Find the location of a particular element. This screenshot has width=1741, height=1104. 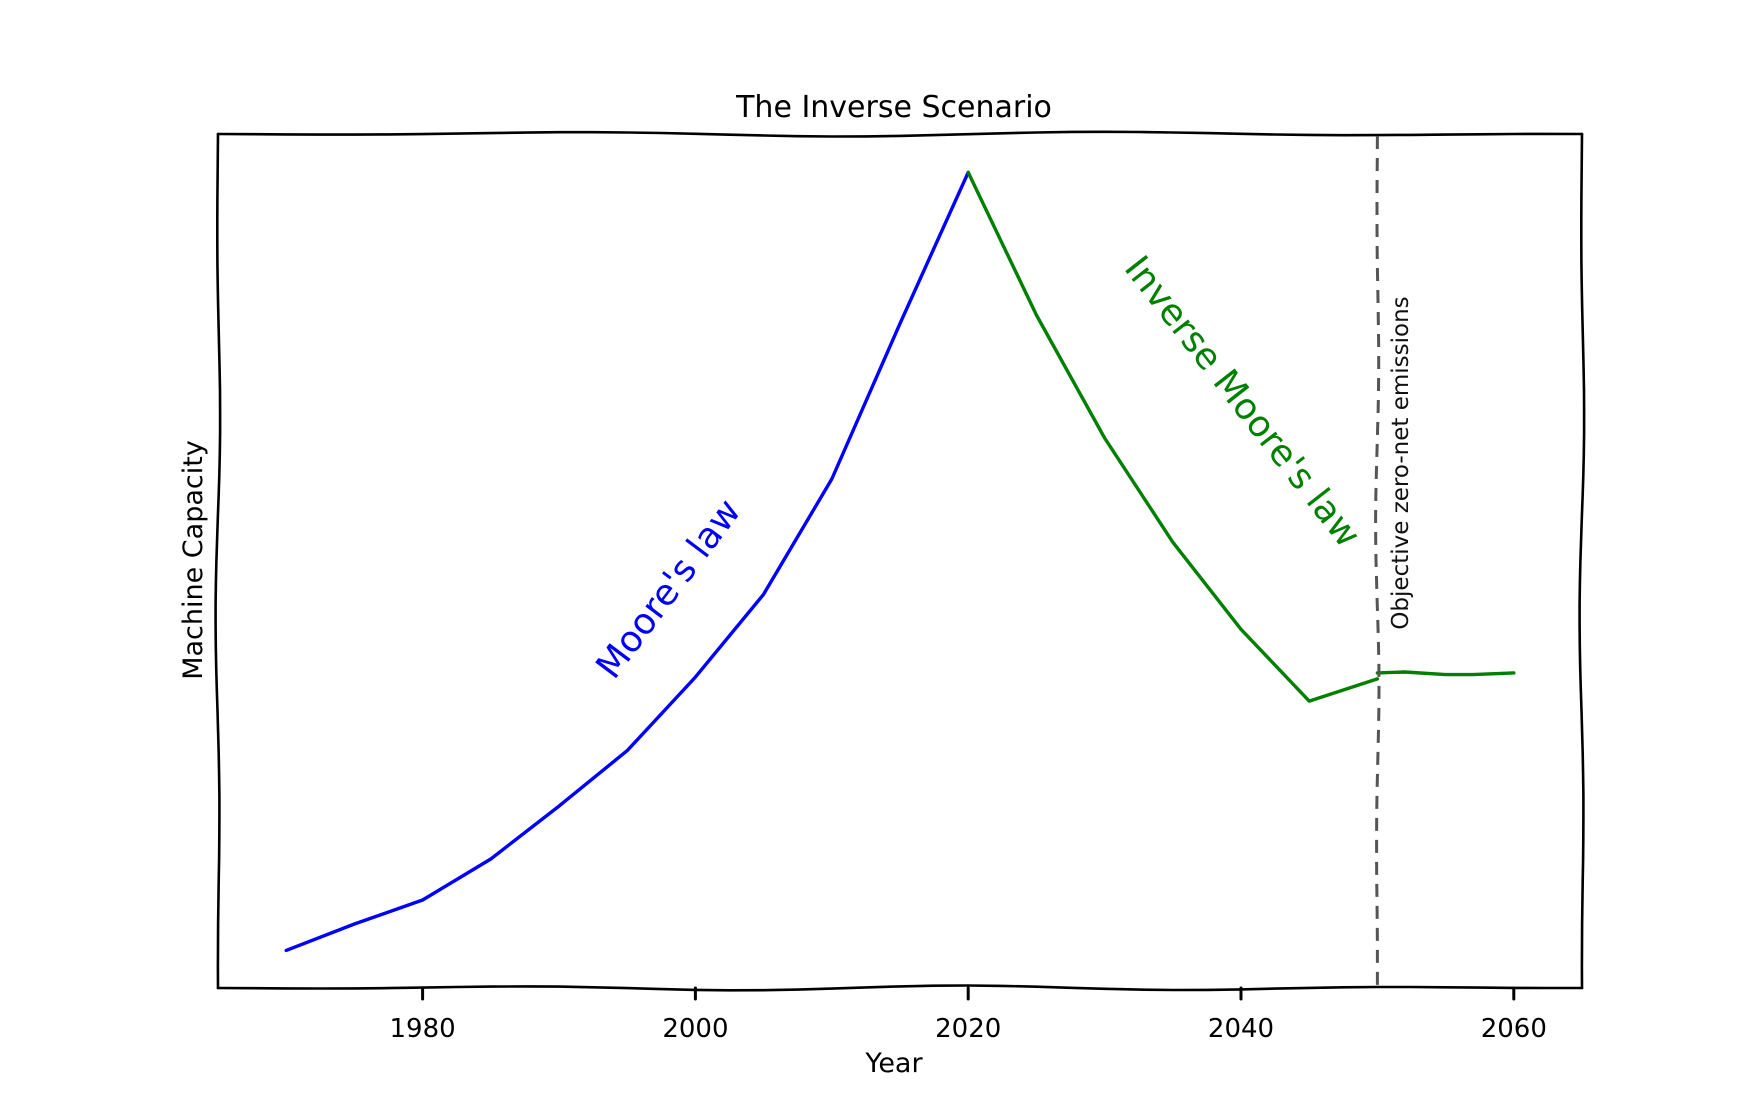

frame-bottom is located at coordinates (900, 988).